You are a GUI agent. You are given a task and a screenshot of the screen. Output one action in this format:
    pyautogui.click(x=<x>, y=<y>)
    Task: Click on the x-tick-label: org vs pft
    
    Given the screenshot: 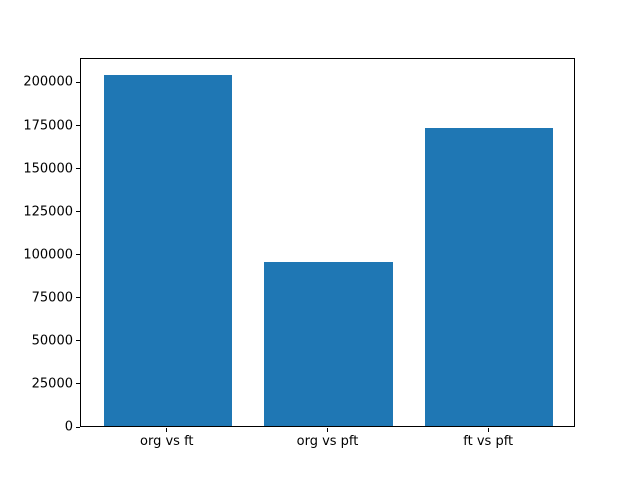 What is the action you would take?
    pyautogui.click(x=327, y=441)
    